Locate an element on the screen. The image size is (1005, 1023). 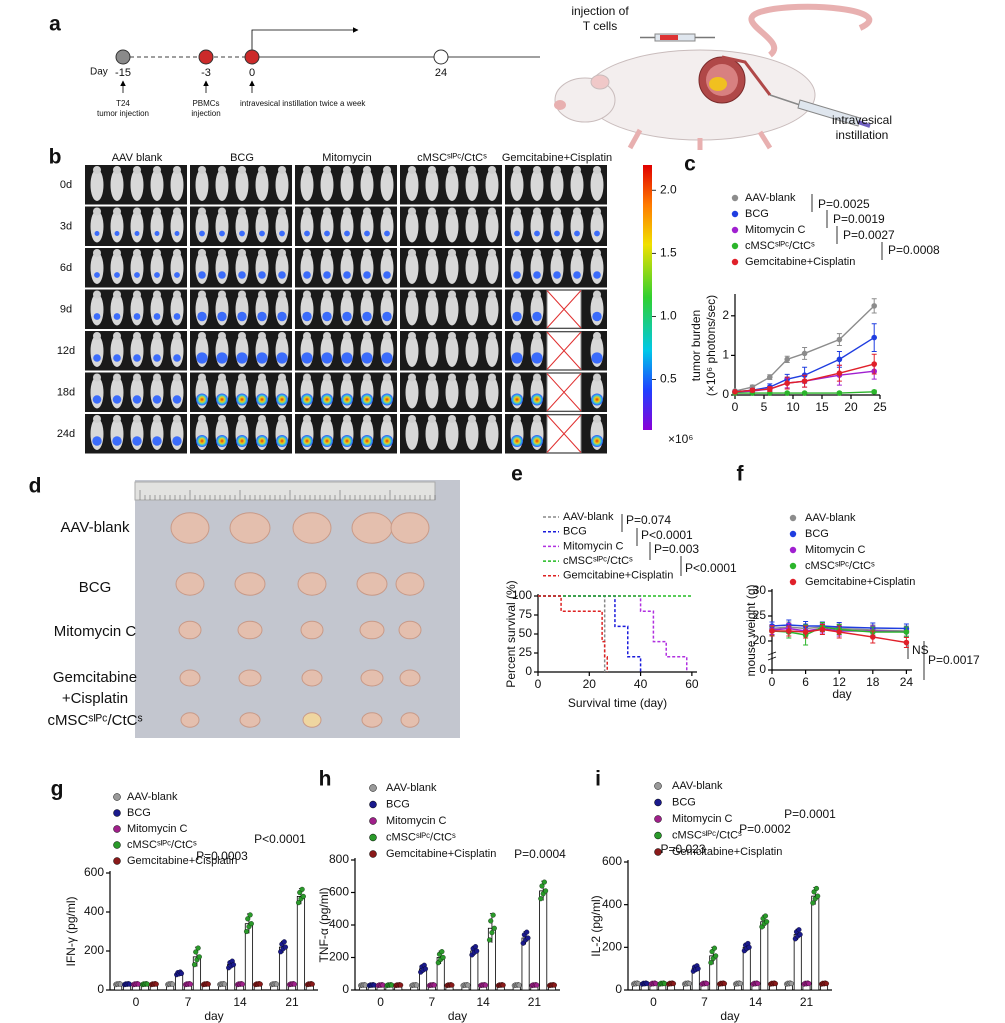
y-tick-label: 800 is located at coordinates (339, 859).